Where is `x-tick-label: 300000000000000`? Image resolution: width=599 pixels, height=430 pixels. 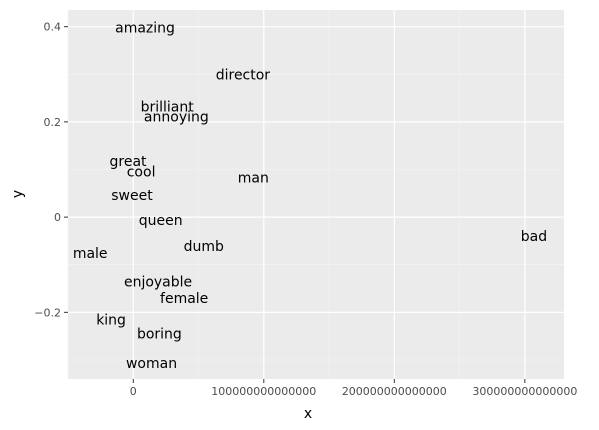 x-tick-label: 300000000000000 is located at coordinates (524, 391).